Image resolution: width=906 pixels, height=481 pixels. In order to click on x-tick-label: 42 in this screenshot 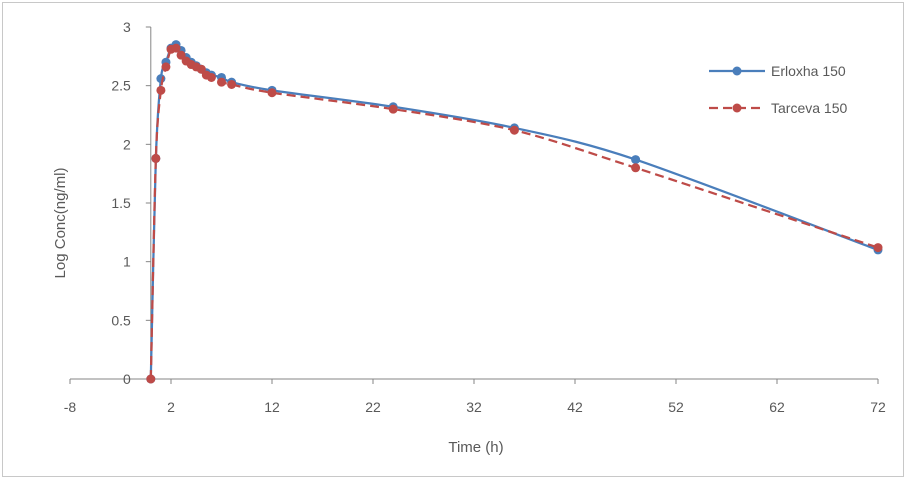, I will do `click(575, 407)`.